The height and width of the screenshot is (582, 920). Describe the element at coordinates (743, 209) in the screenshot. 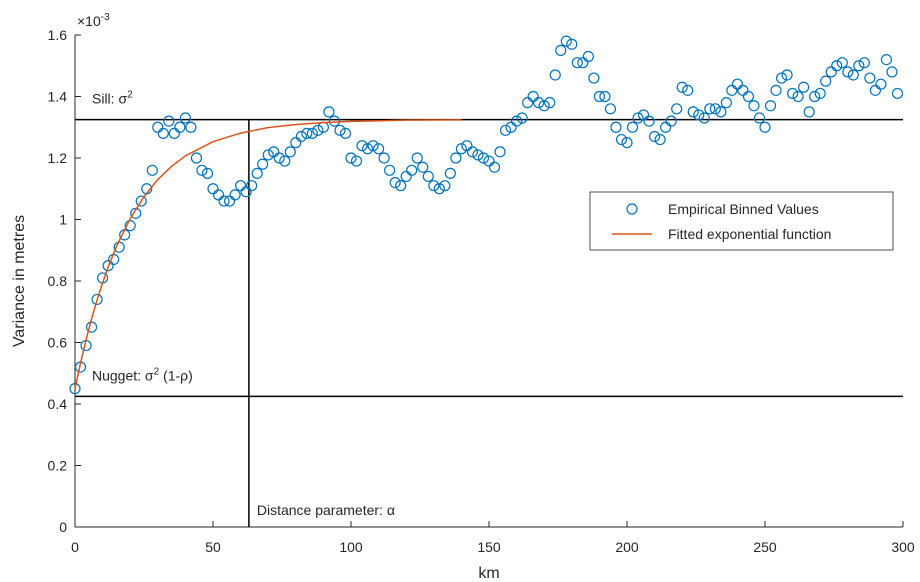

I see `legend-label: Empirical Binned Values` at that location.